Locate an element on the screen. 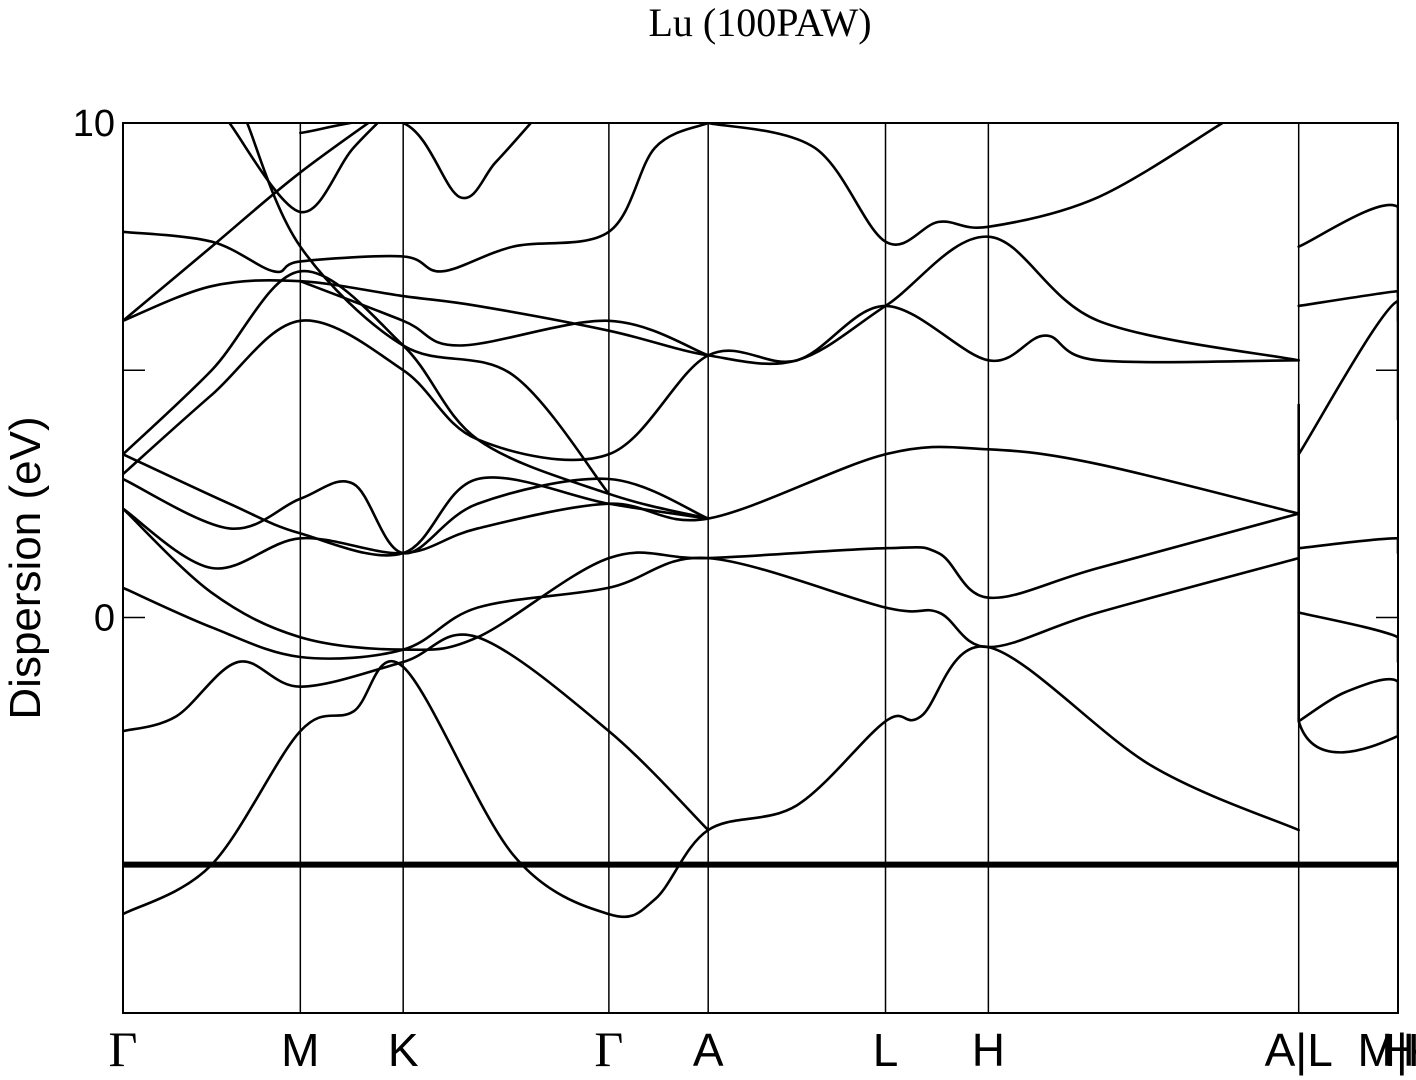 Image resolution: width=1416 pixels, height=1080 pixels. x-tick-label: L is located at coordinates (886, 1050).